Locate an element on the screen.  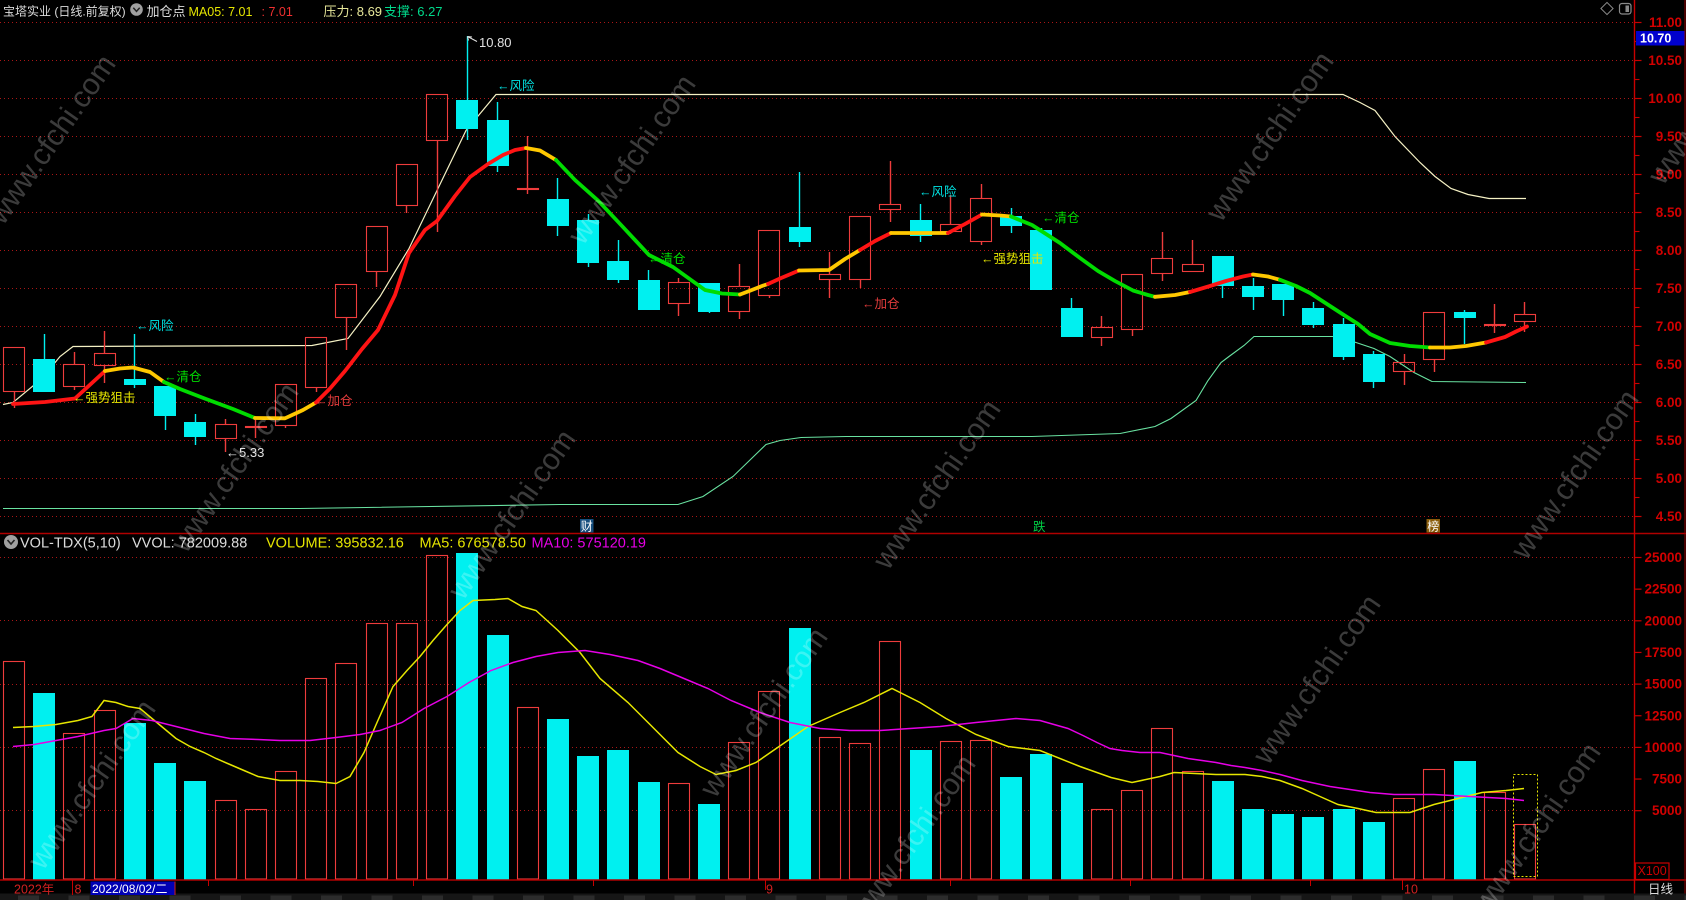
svg-text: 榜 is located at coordinates (1433, 526).